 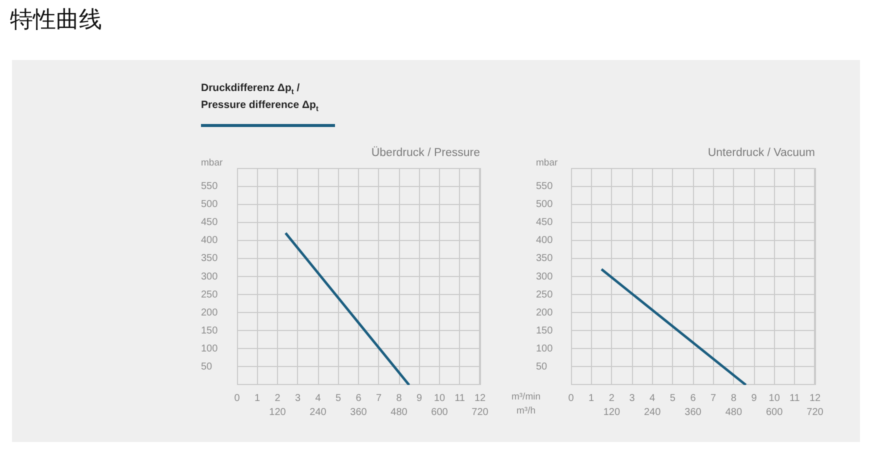 What do you see at coordinates (260, 97) in the screenshot?
I see `text: Druckdifferenz Δp$_{t}$ / Pressure difference Δp$_{t}$` at bounding box center [260, 97].